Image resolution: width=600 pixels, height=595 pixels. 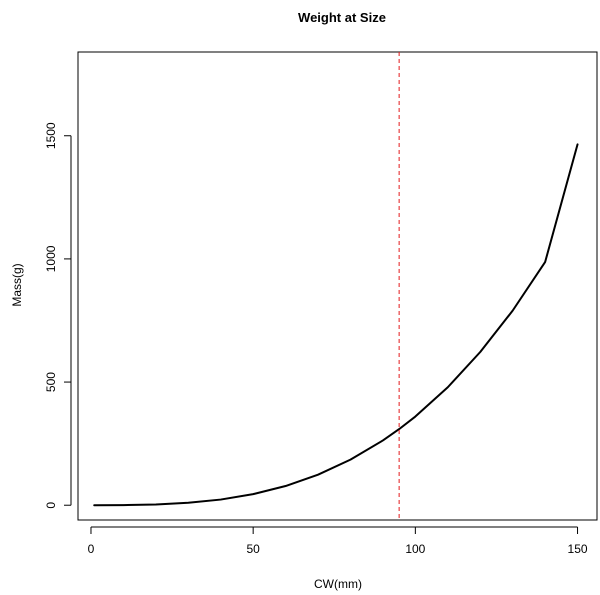 I want to click on y-tick-label: 500, so click(x=51, y=382).